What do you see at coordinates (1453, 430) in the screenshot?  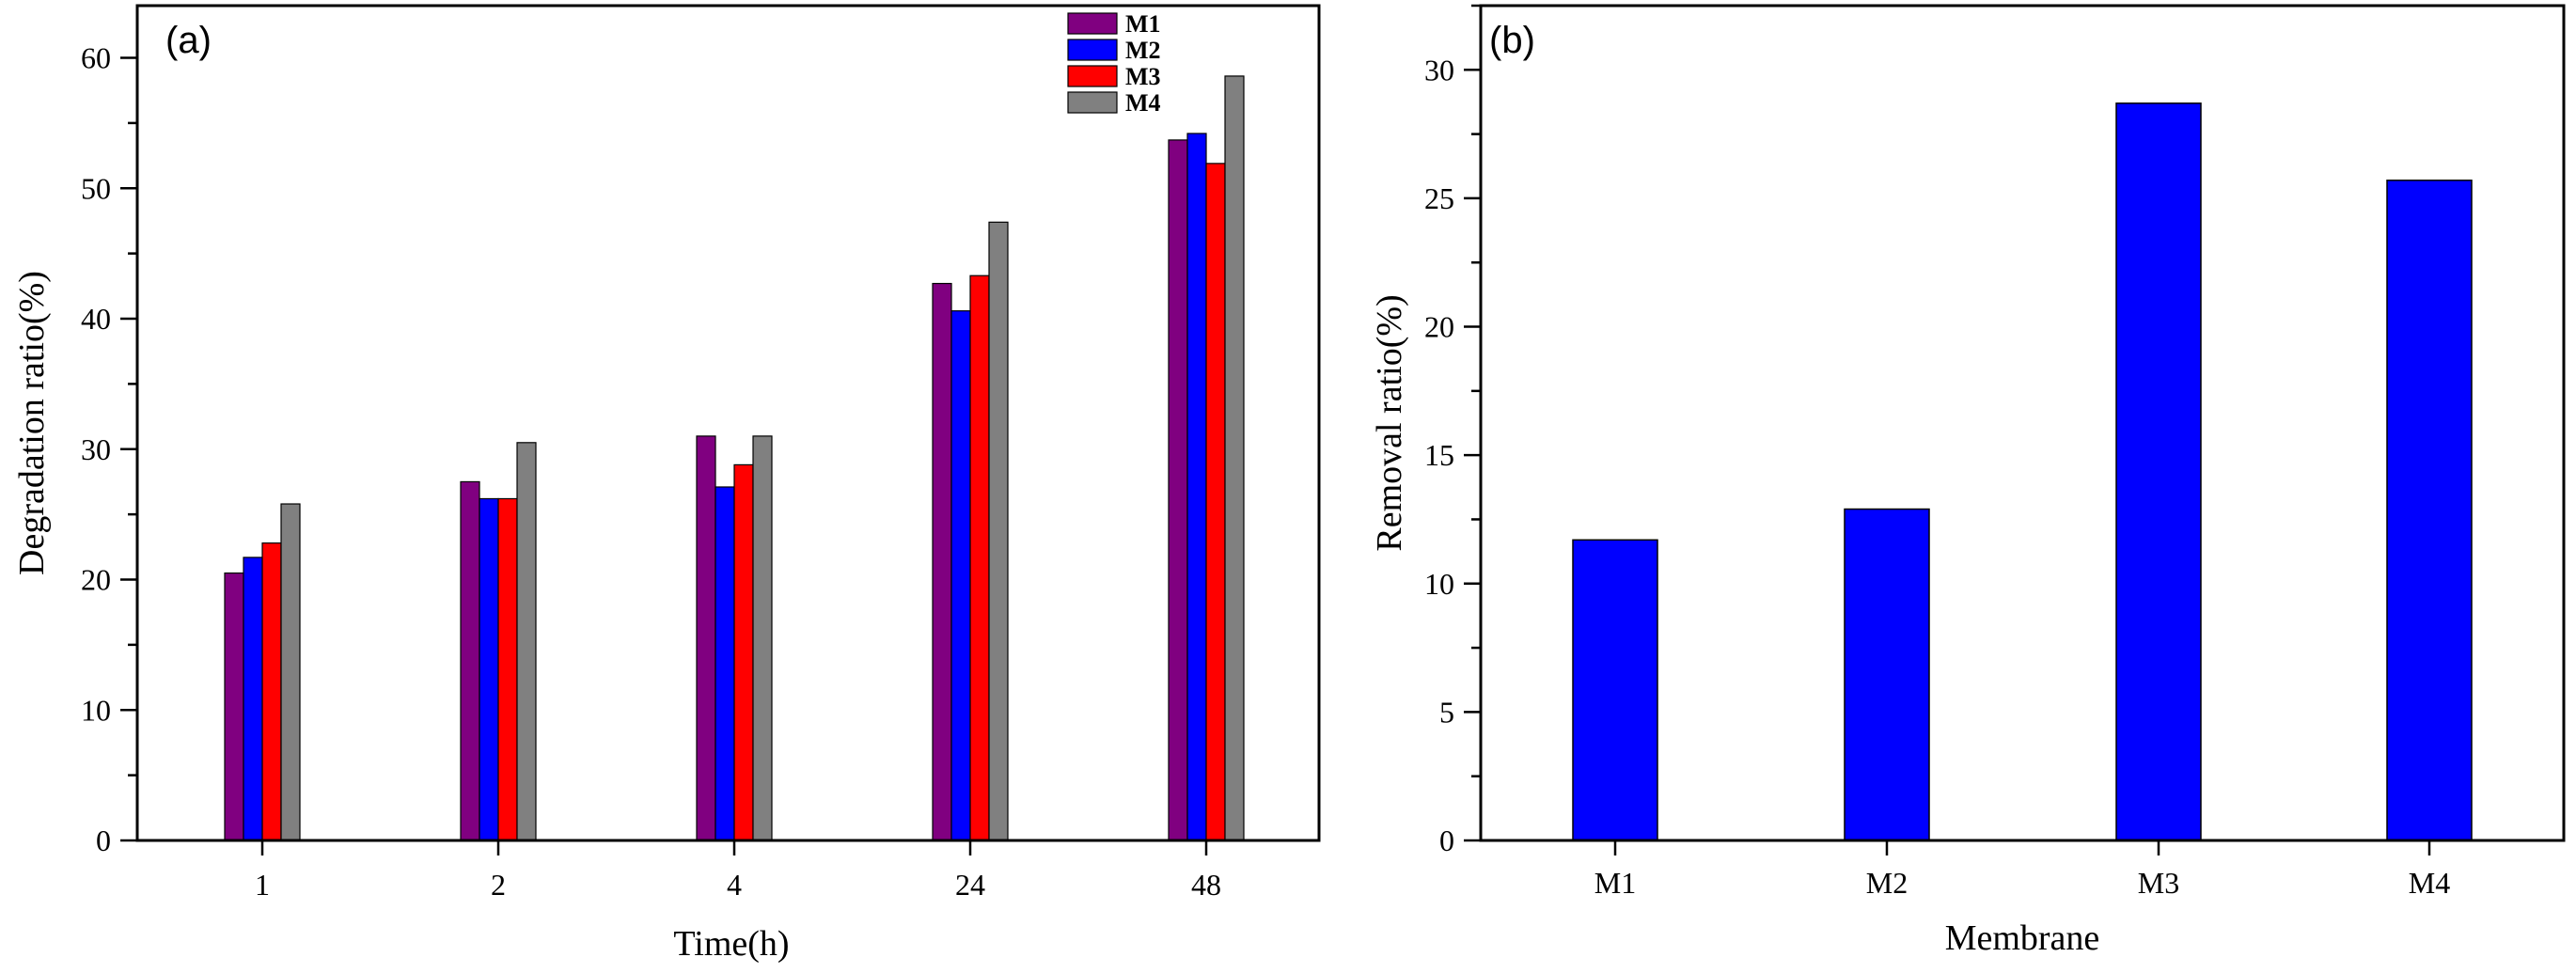 I see `y-axis-b: 0 5 10 15 20 25 30` at bounding box center [1453, 430].